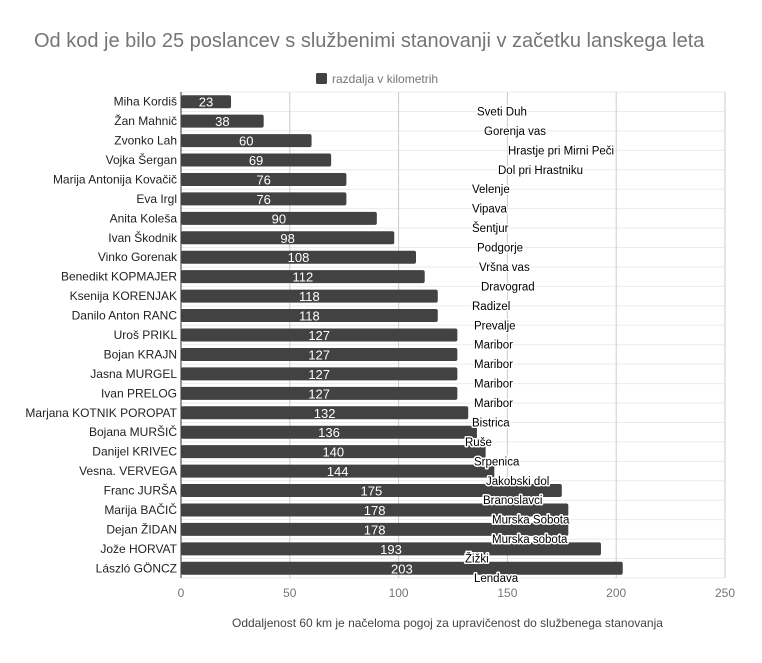 This screenshot has width=762, height=663. I want to click on bar-value-label: 140, so click(333, 452).